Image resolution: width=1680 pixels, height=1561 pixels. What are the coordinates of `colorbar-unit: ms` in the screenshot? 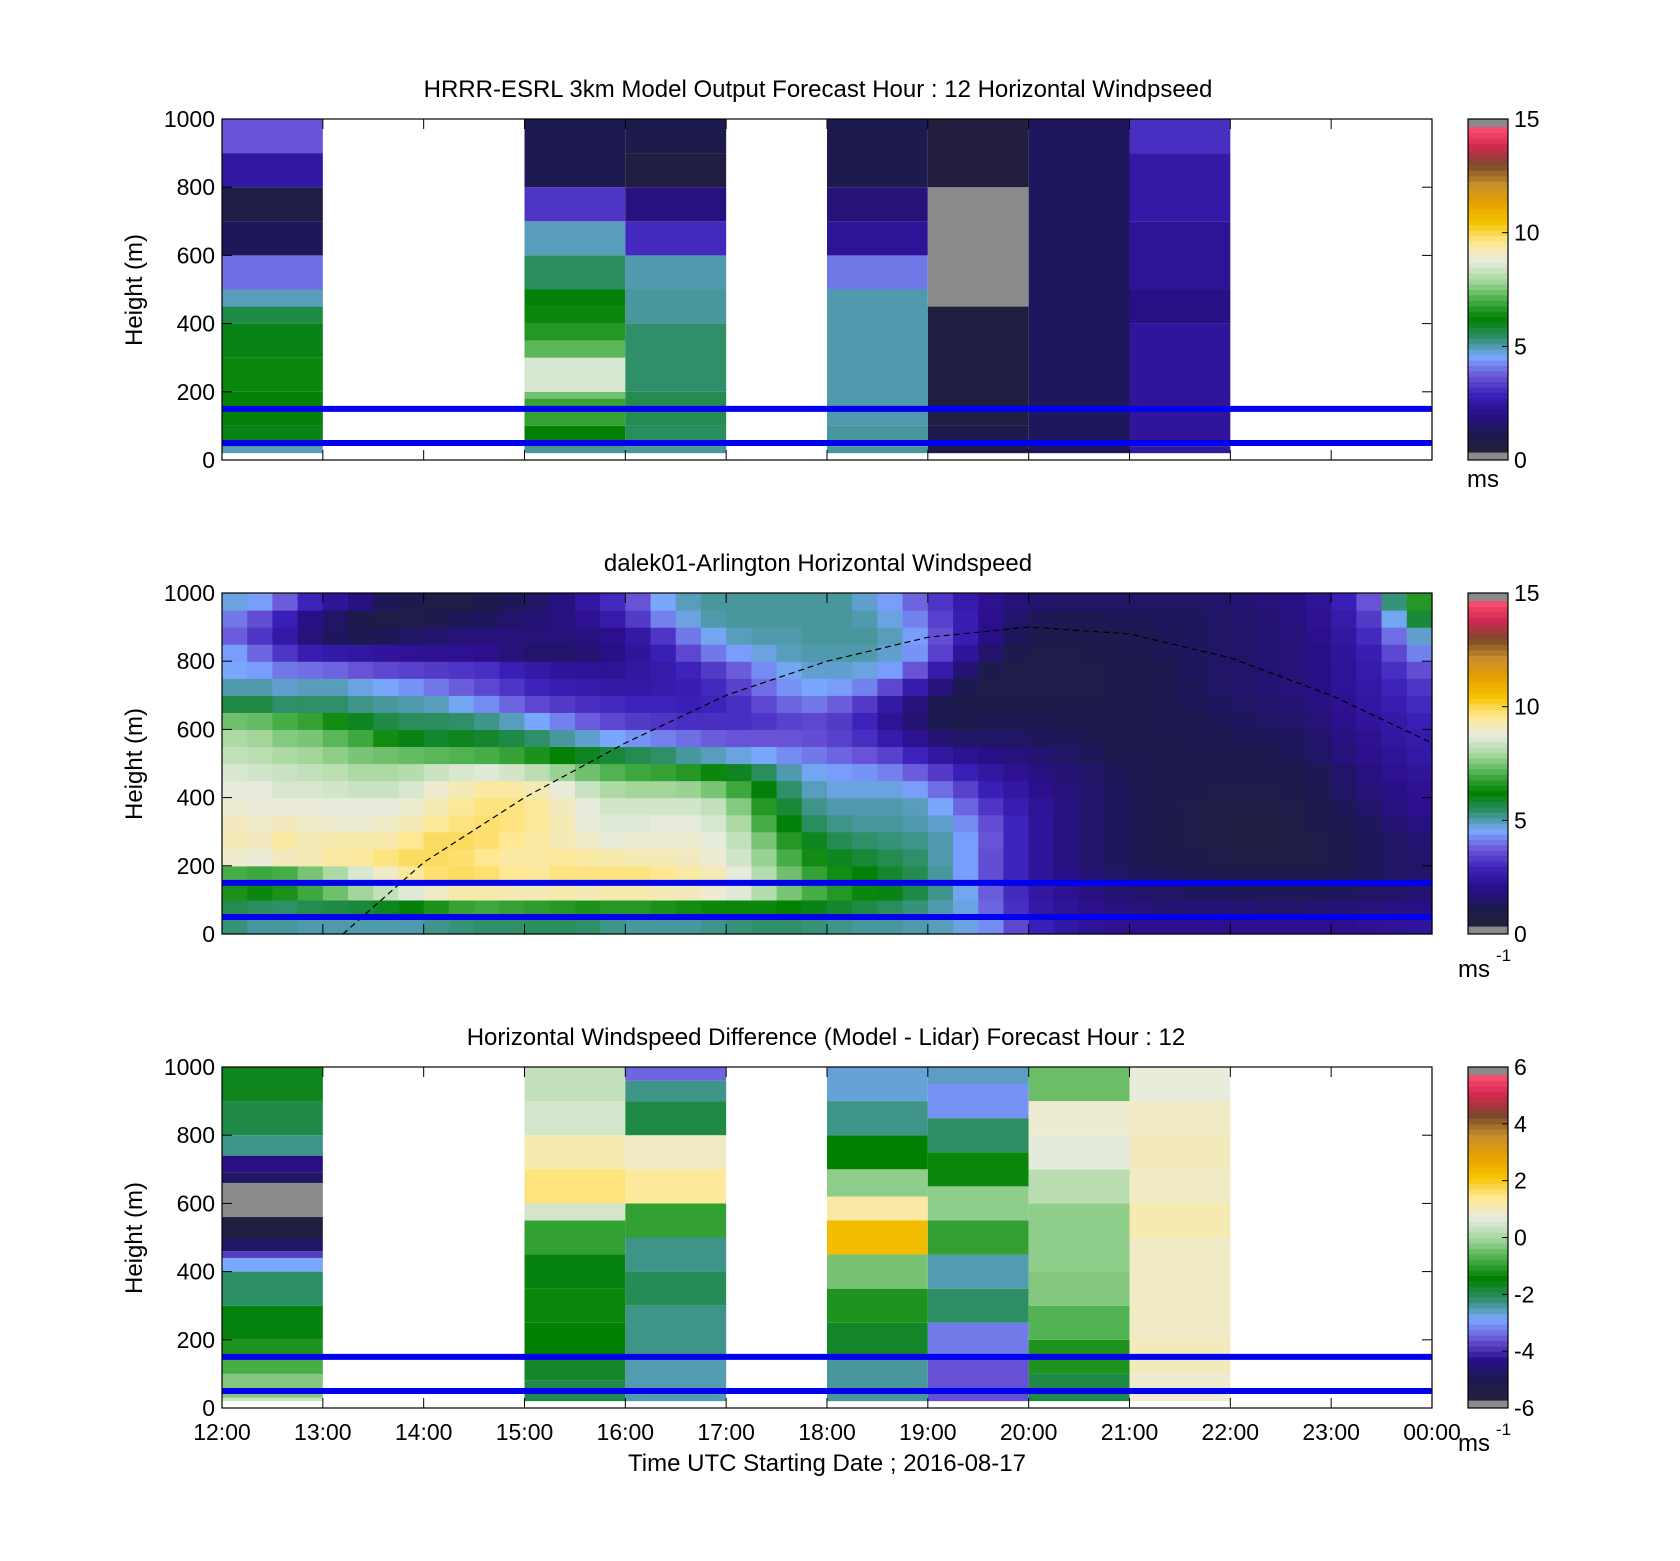 It's located at (1474, 969).